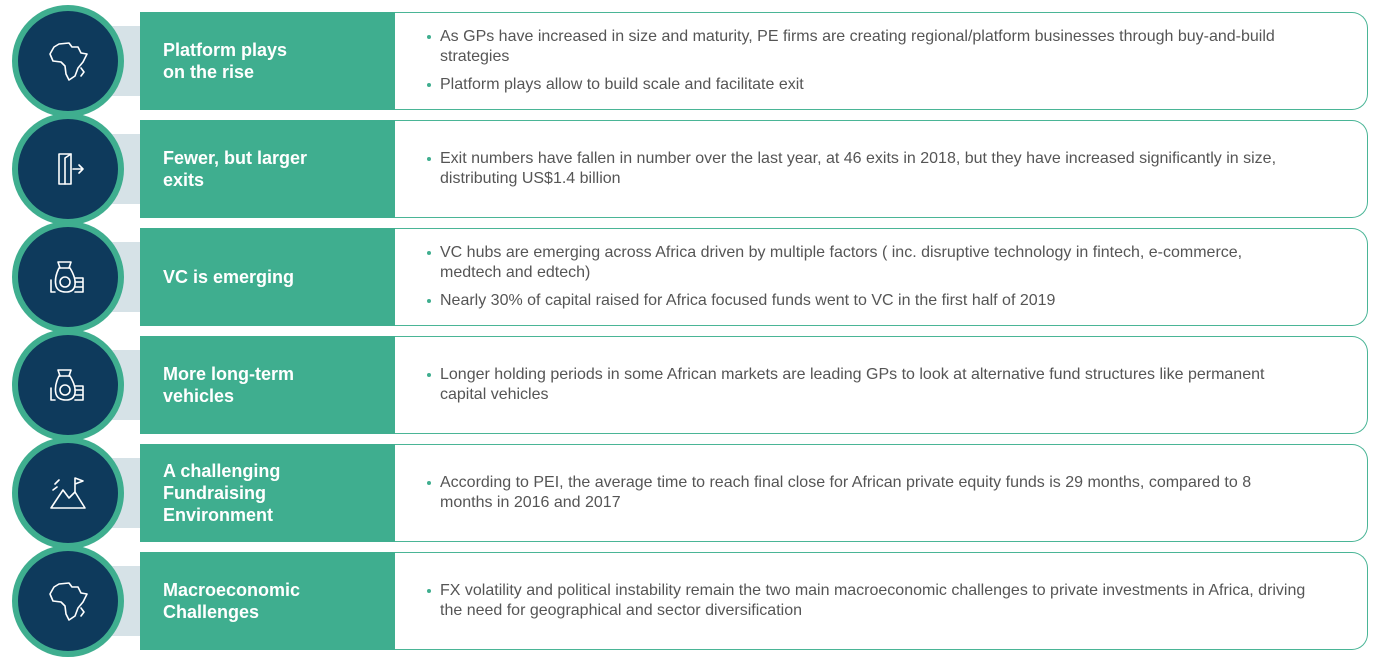  I want to click on title-box: More long-term vehicles, so click(267, 385).